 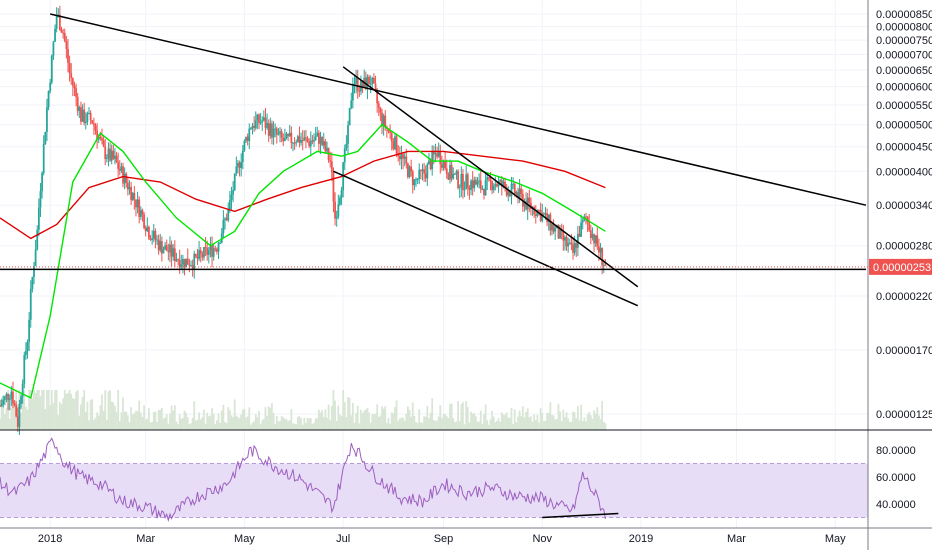 What do you see at coordinates (490, 177) in the screenshot?
I see `trendline` at bounding box center [490, 177].